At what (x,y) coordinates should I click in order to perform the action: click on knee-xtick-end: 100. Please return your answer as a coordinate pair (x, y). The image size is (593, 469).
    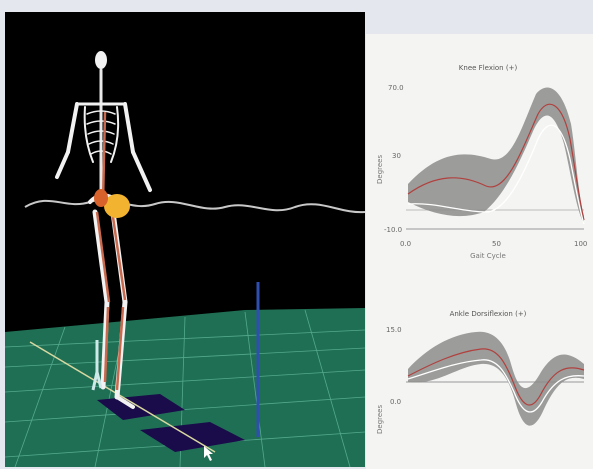
    Looking at the image, I should click on (580, 244).